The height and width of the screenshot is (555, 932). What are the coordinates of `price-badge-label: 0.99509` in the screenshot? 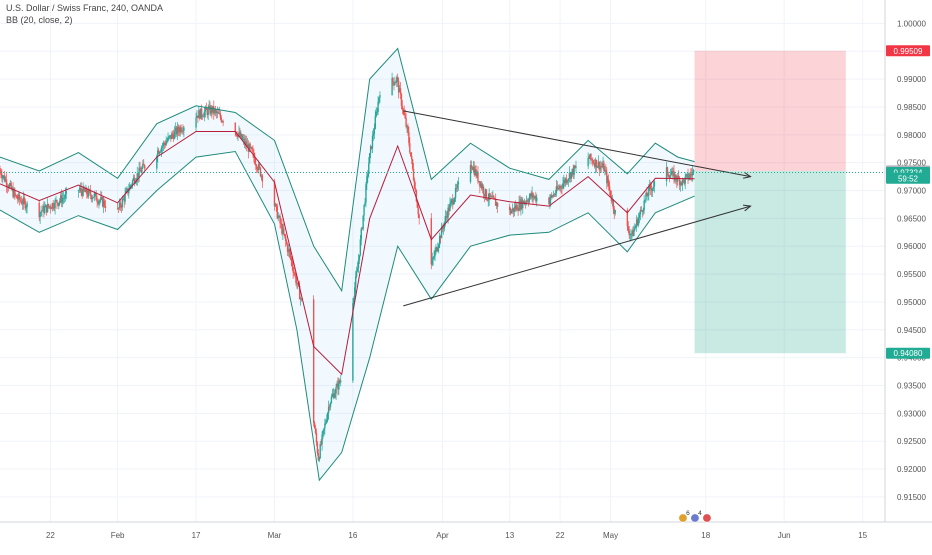 It's located at (908, 51).